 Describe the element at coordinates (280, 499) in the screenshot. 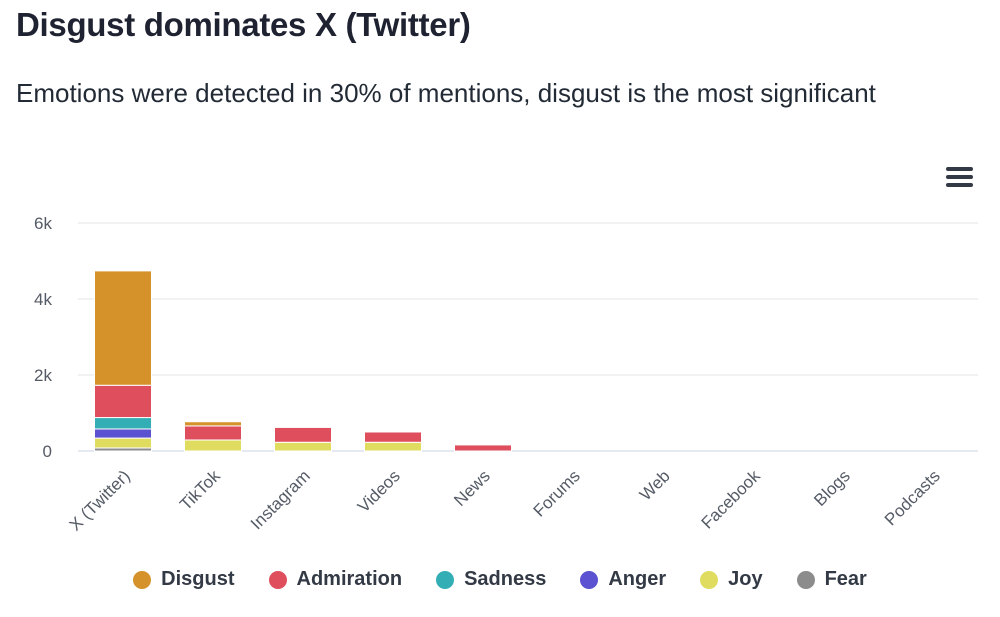

I see `x-tick-label: Instagram` at that location.